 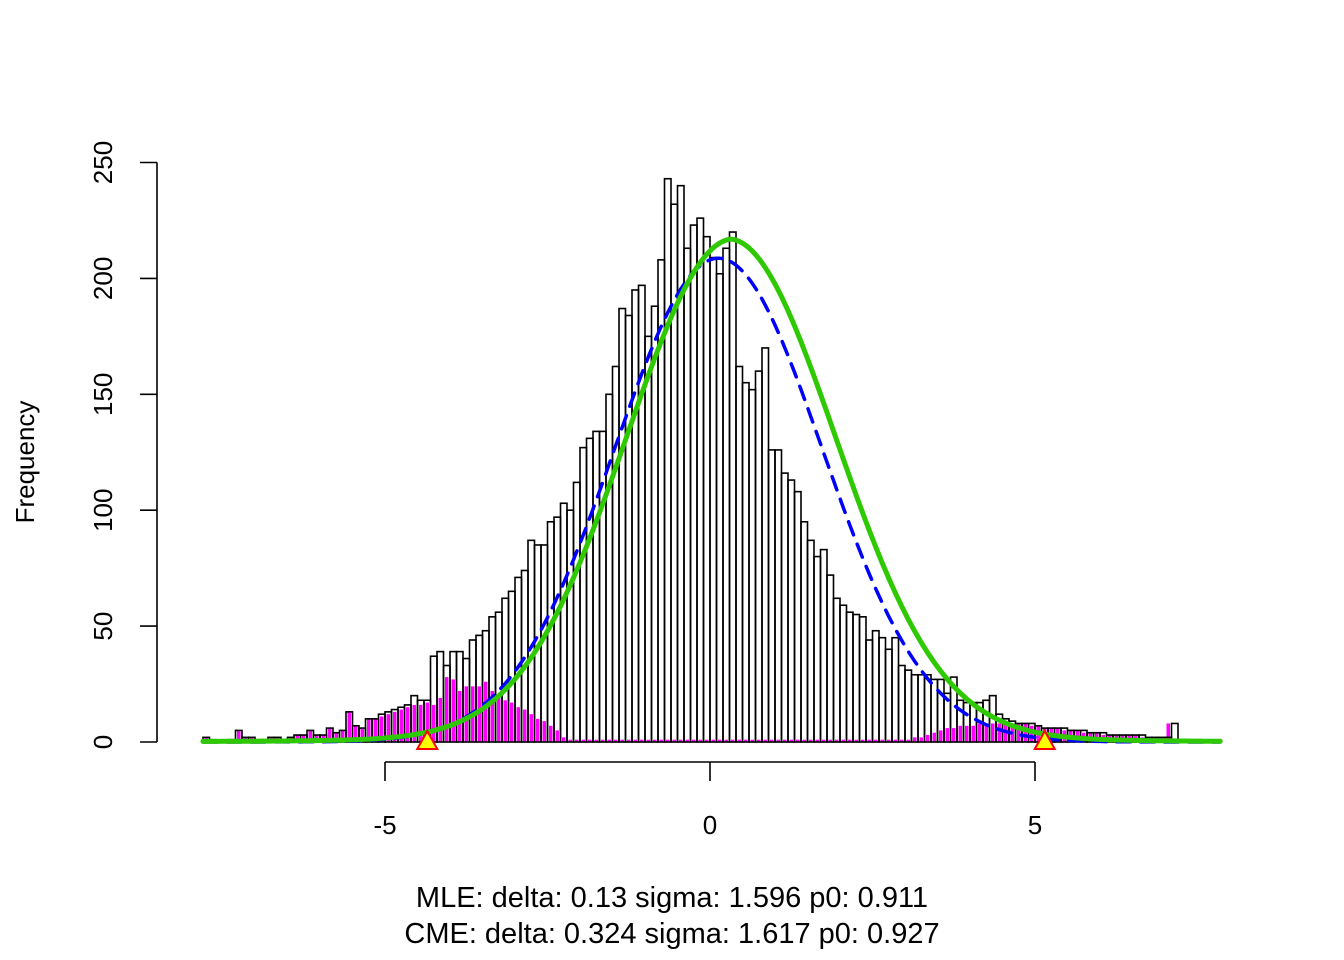 I want to click on y-tick-label: 250, so click(x=103, y=162).